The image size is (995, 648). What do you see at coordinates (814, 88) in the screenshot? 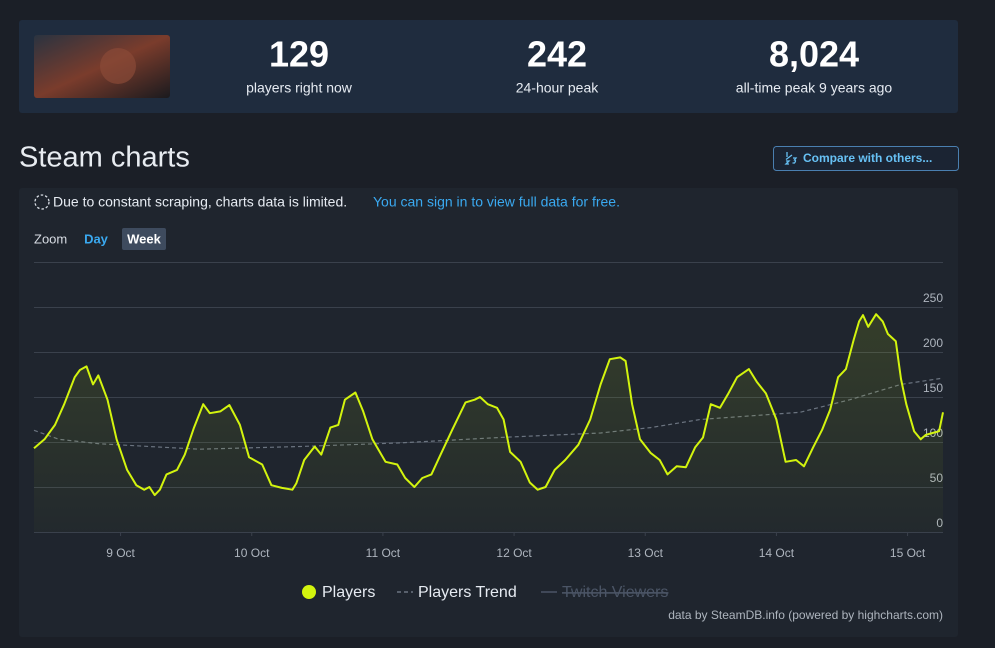
I see `stat-label: all-time peak 9 years ago` at bounding box center [814, 88].